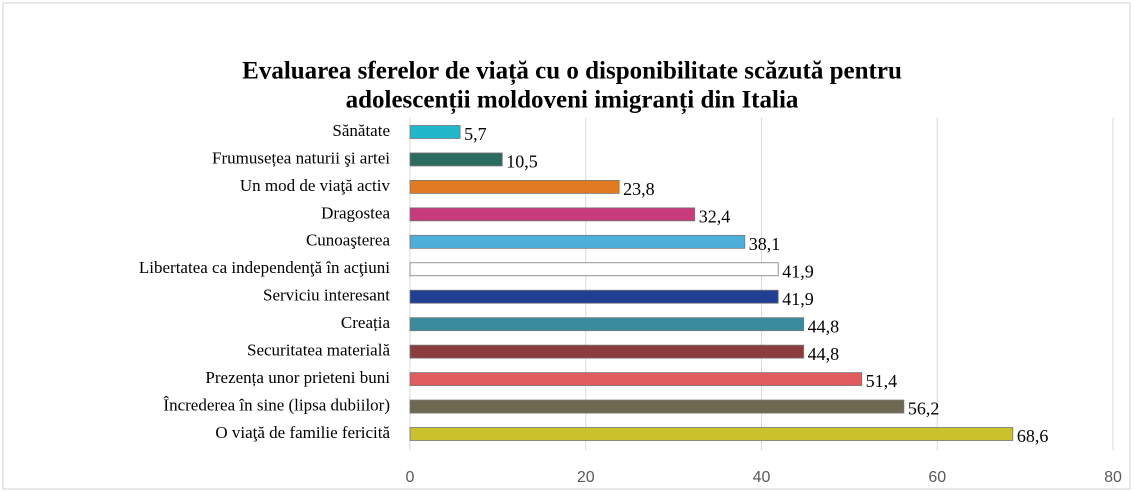 The height and width of the screenshot is (492, 1134). Describe the element at coordinates (475, 134) in the screenshot. I see `value-label: 5,7` at that location.